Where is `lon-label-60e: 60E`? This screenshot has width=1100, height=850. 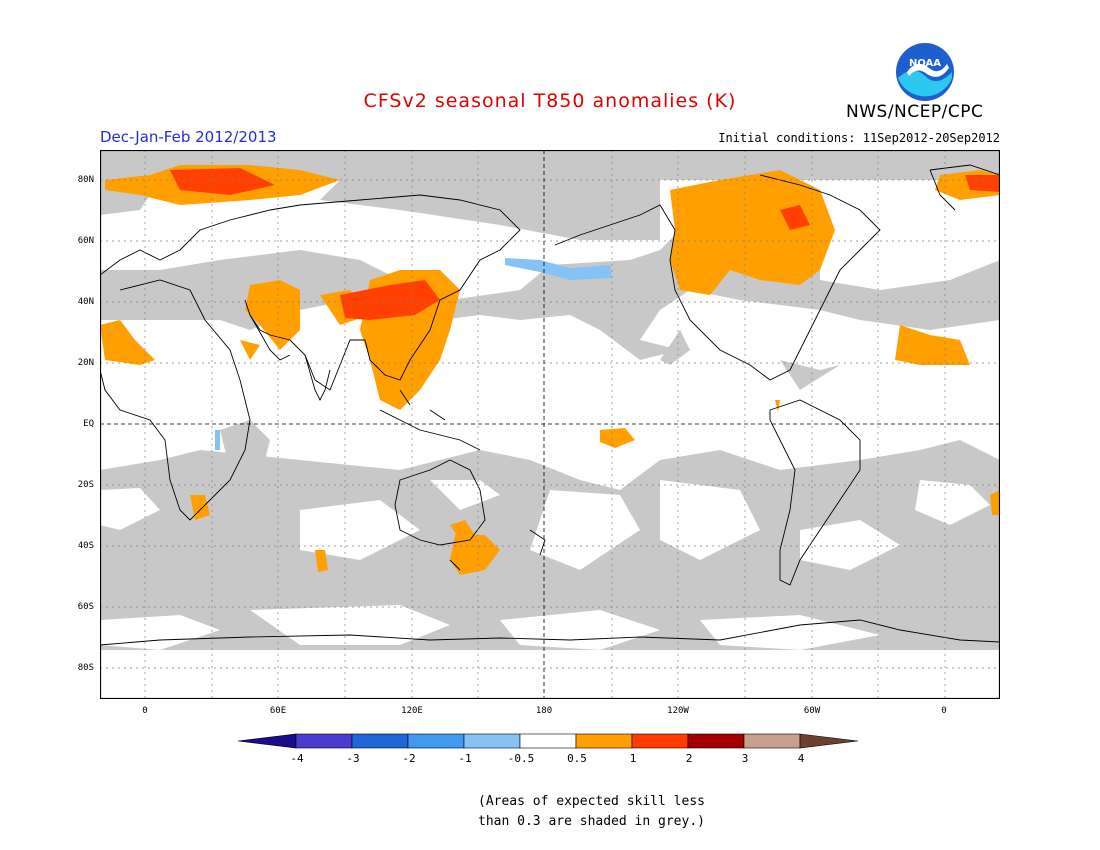
lon-label-60e: 60E is located at coordinates (278, 711).